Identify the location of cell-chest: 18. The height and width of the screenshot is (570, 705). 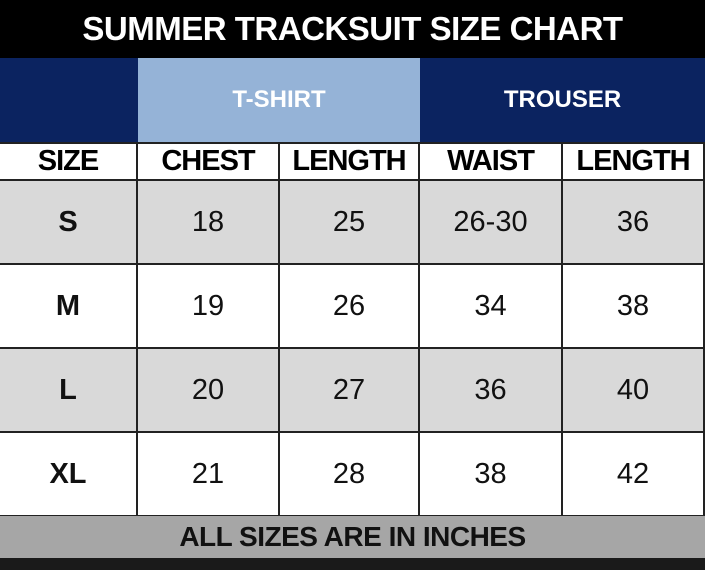
(209, 223).